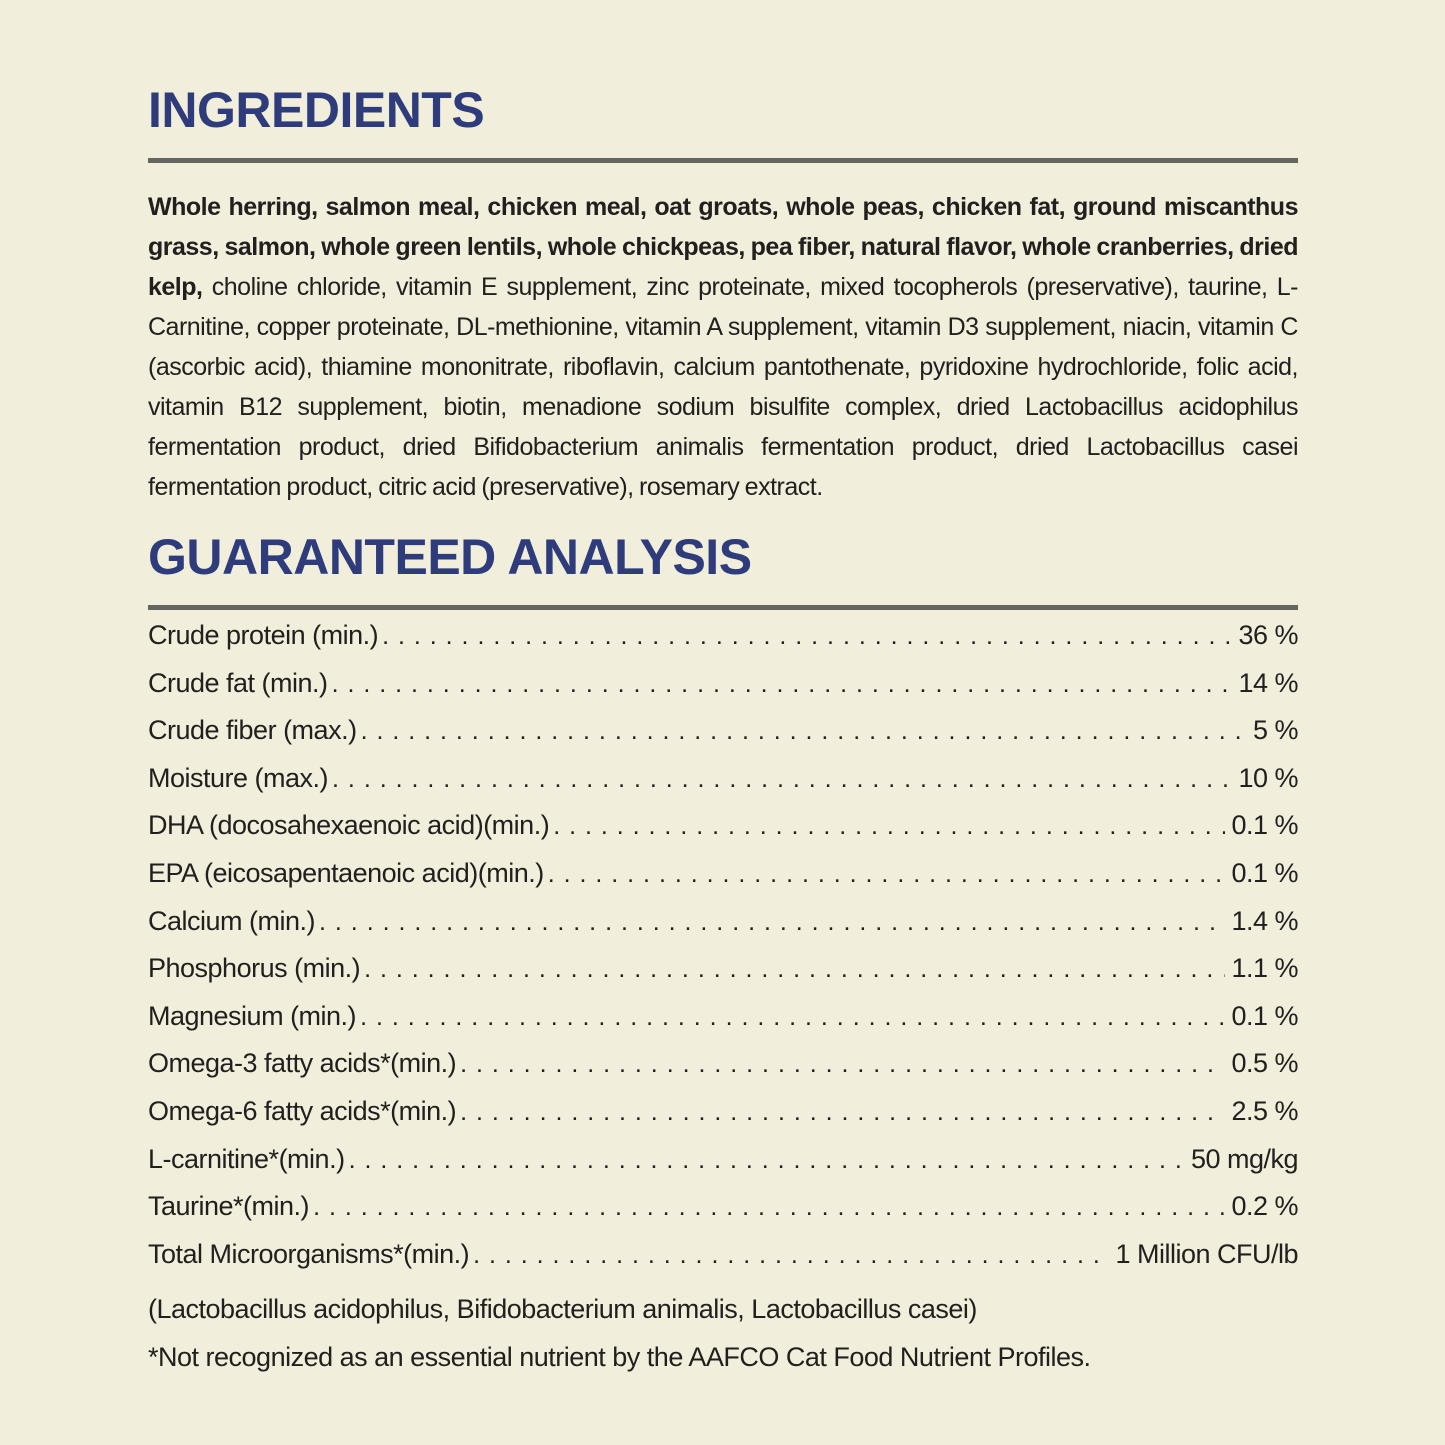  Describe the element at coordinates (263, 635) in the screenshot. I see `row-label: Crude protein (min.)` at that location.